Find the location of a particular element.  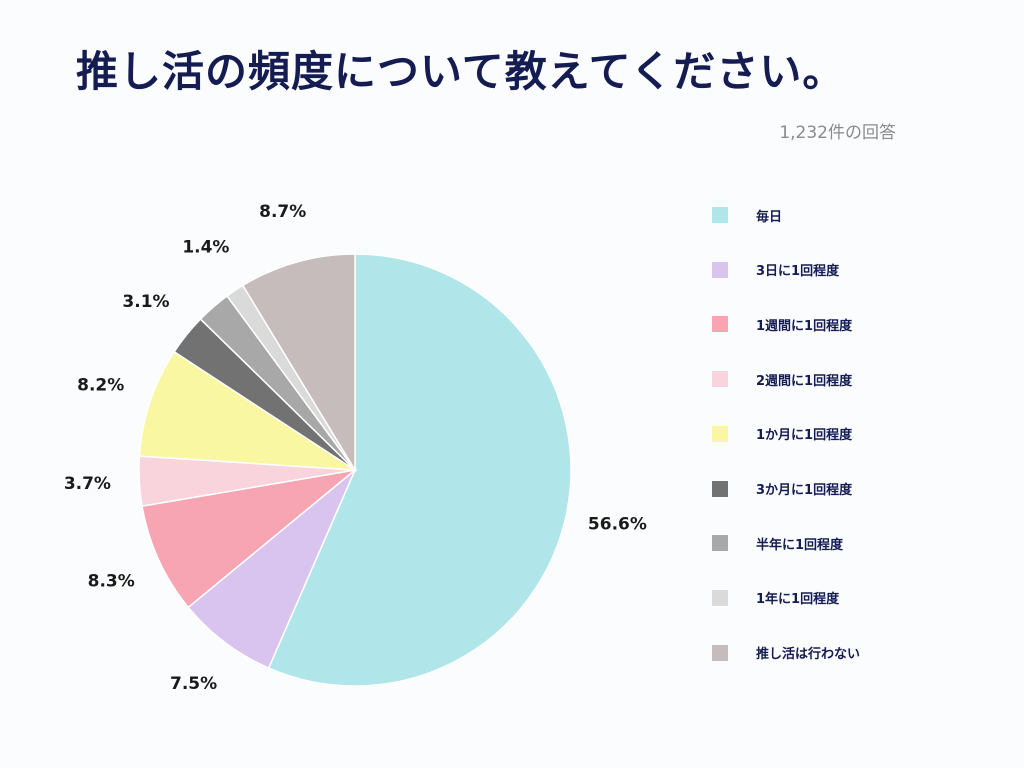

slice-percent-label: 8.3% is located at coordinates (111, 581).